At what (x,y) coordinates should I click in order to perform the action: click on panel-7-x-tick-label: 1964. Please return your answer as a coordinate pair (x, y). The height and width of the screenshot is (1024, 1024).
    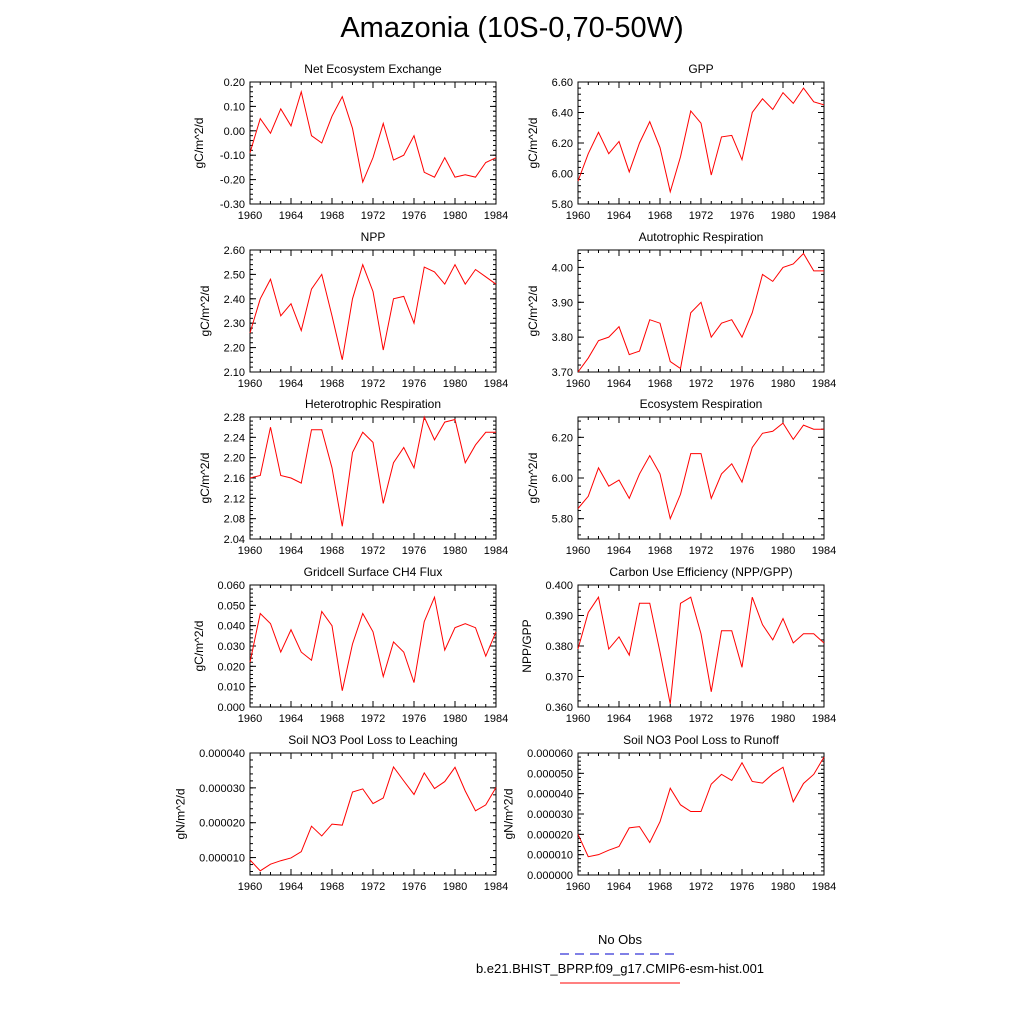
    Looking at the image, I should click on (291, 719).